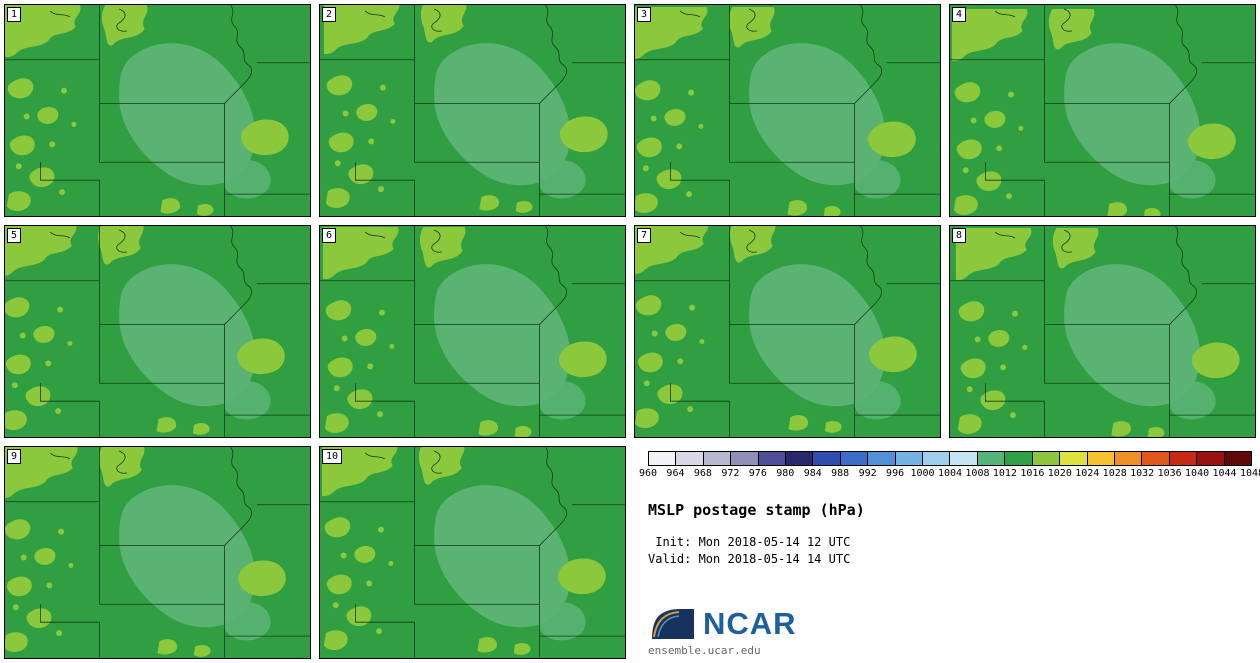 The image size is (1260, 663). What do you see at coordinates (1224, 473) in the screenshot?
I see `colorbar-tick-label: 1044` at bounding box center [1224, 473].